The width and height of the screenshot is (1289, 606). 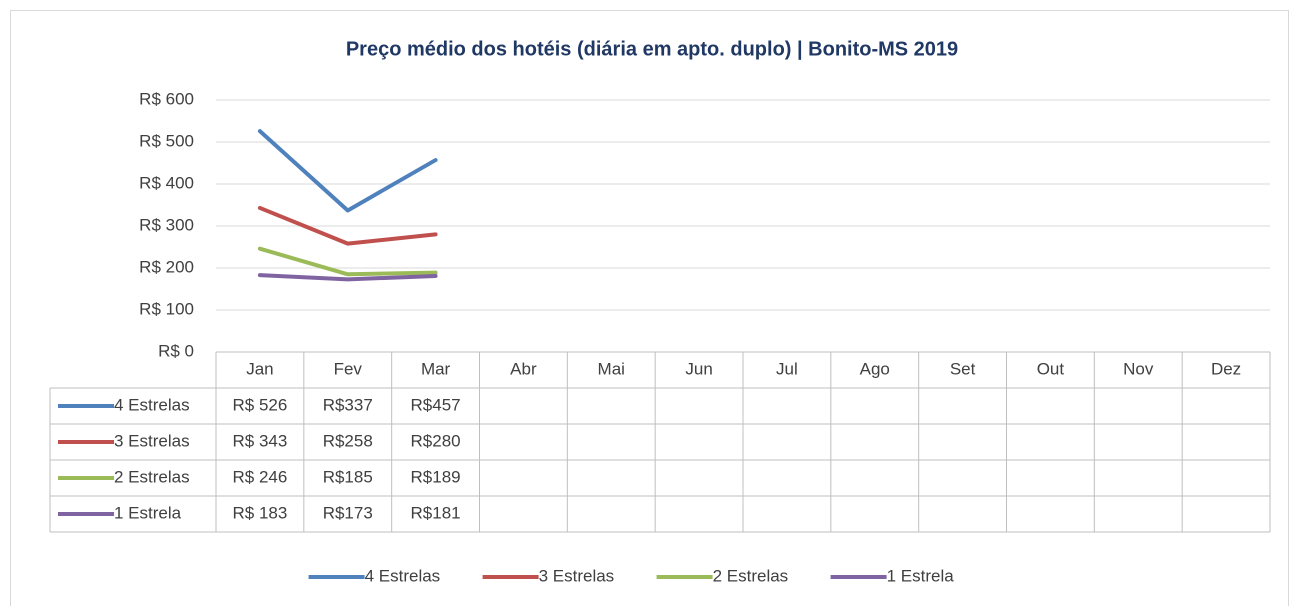 I want to click on table-cell: R$457, so click(x=436, y=404).